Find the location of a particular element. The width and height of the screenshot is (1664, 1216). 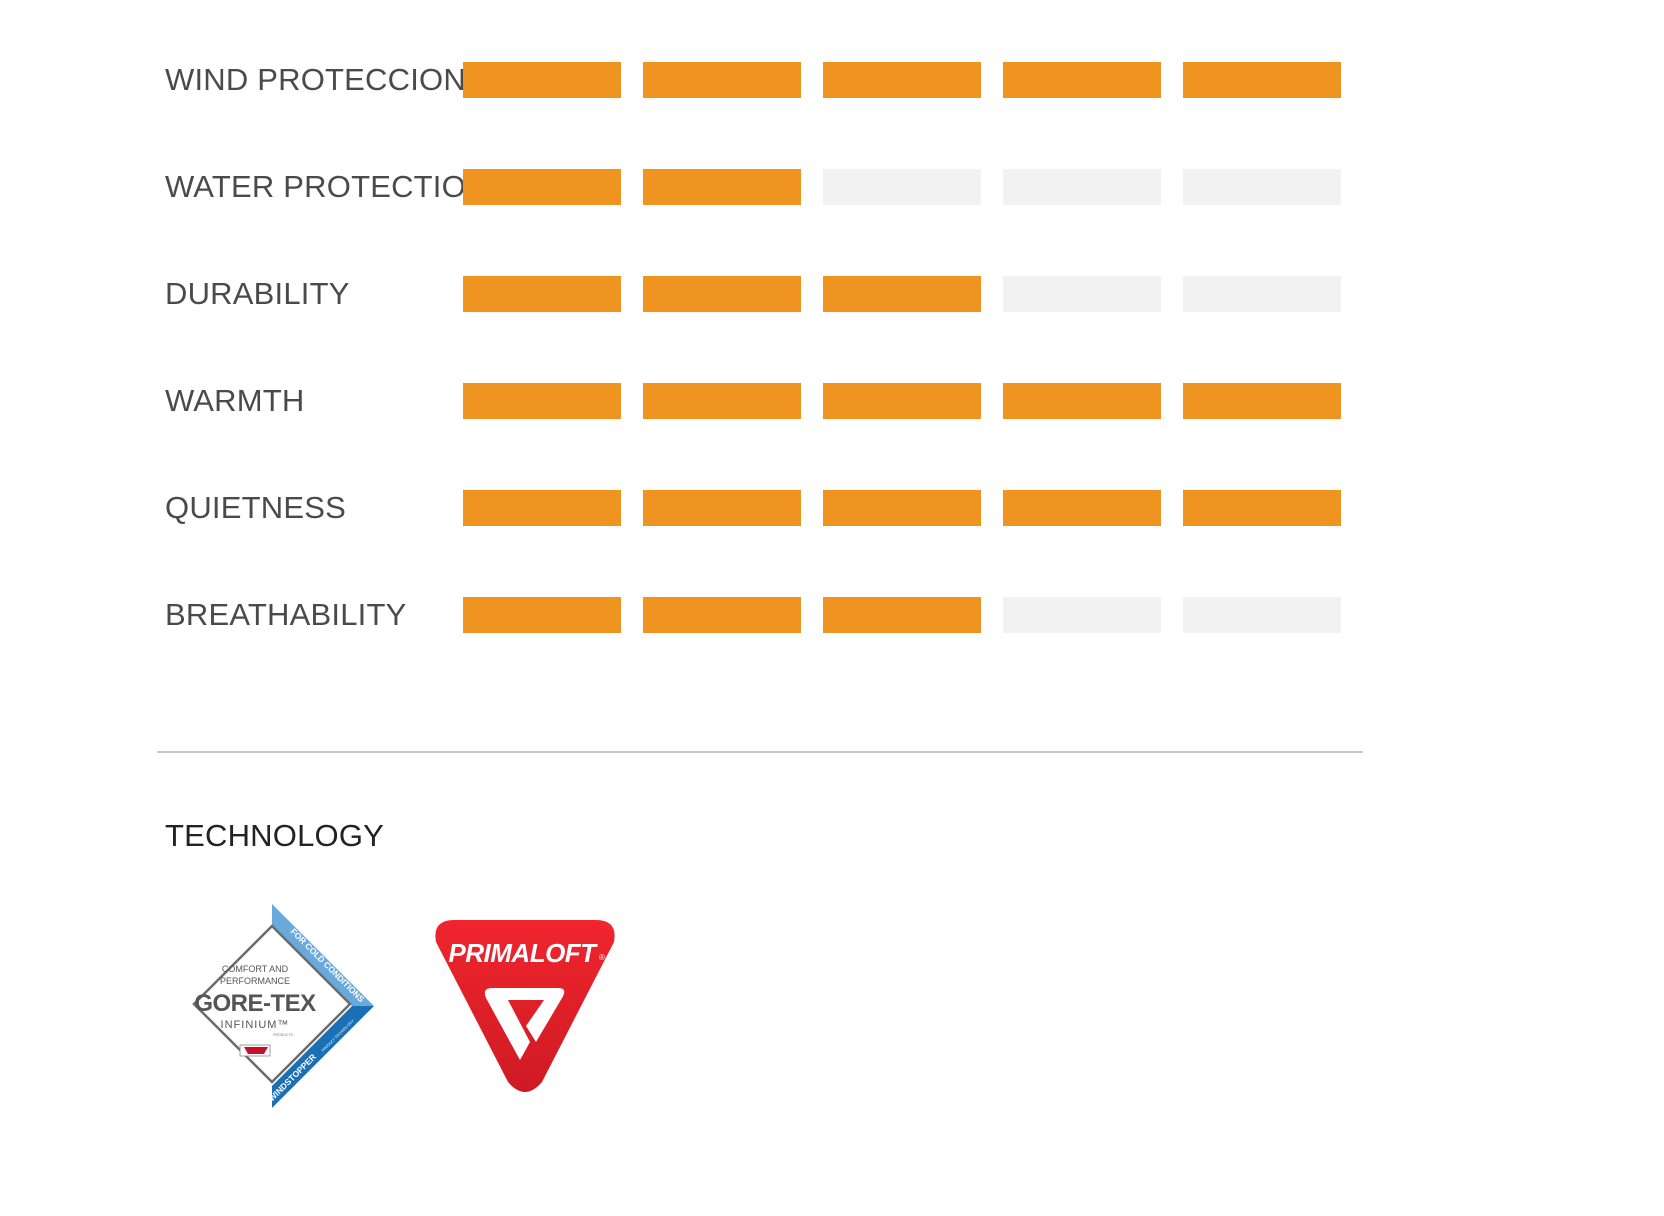

primaloft-brand: PRIMALOFT is located at coordinates (523, 953).